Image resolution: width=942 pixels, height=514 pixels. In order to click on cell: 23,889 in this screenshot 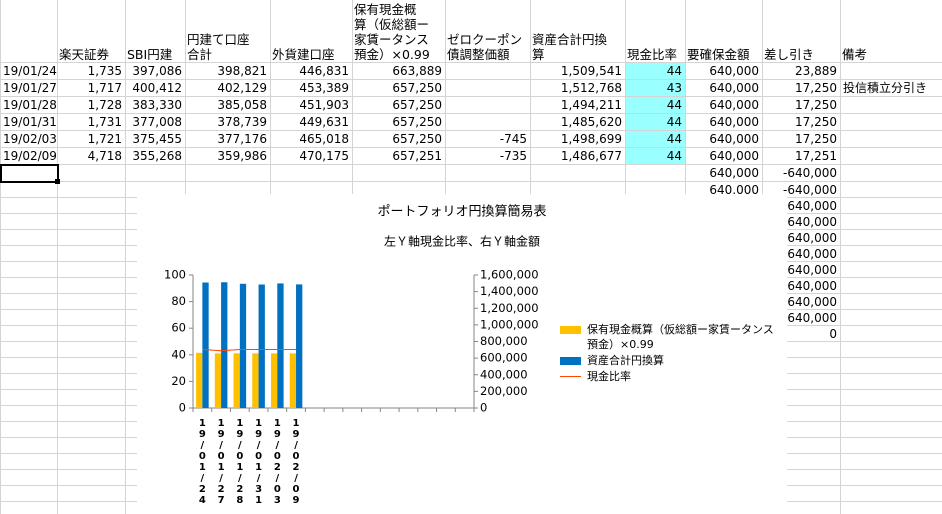, I will do `click(816, 71)`.